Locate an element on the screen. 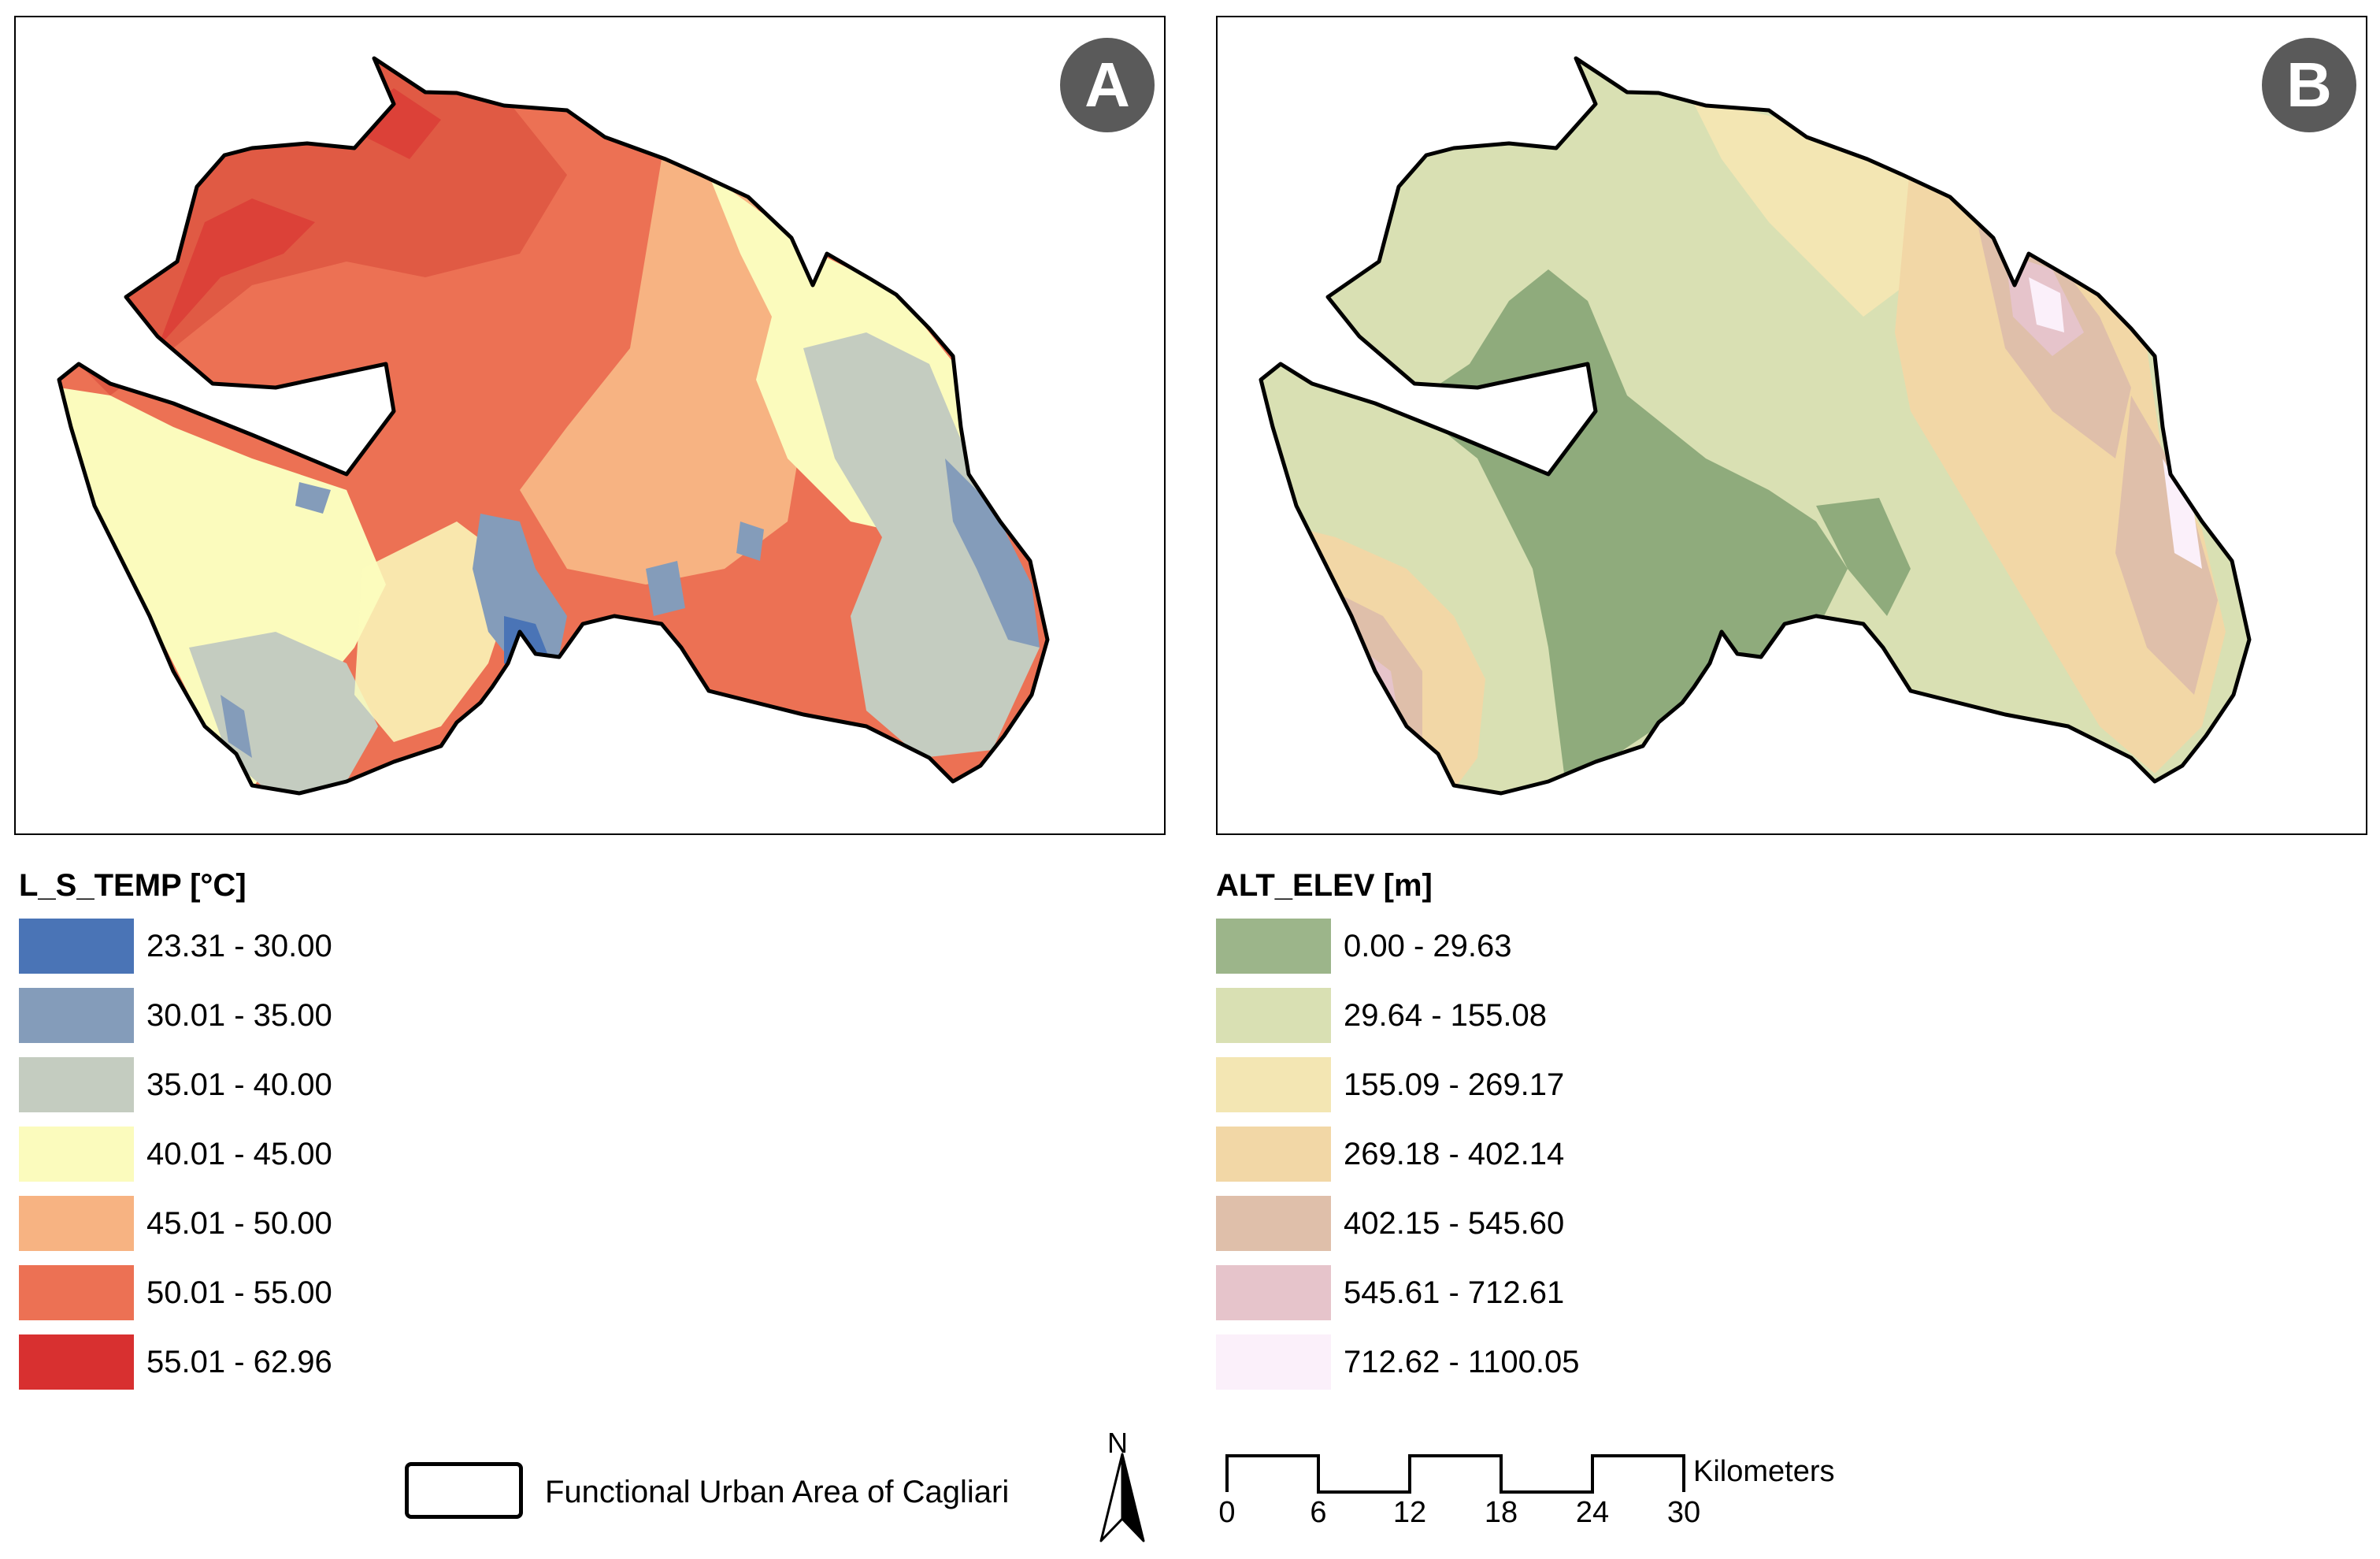  boundary-label: Functional Urban Area of Cagliari is located at coordinates (777, 1492).